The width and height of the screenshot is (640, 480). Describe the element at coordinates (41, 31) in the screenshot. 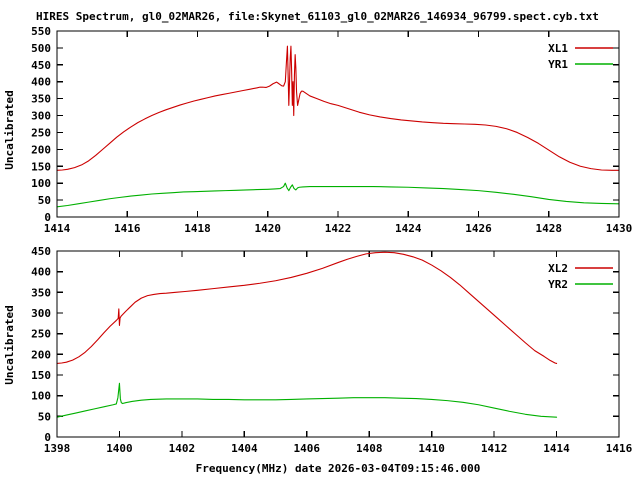

I see `y-tick-label: 550` at that location.